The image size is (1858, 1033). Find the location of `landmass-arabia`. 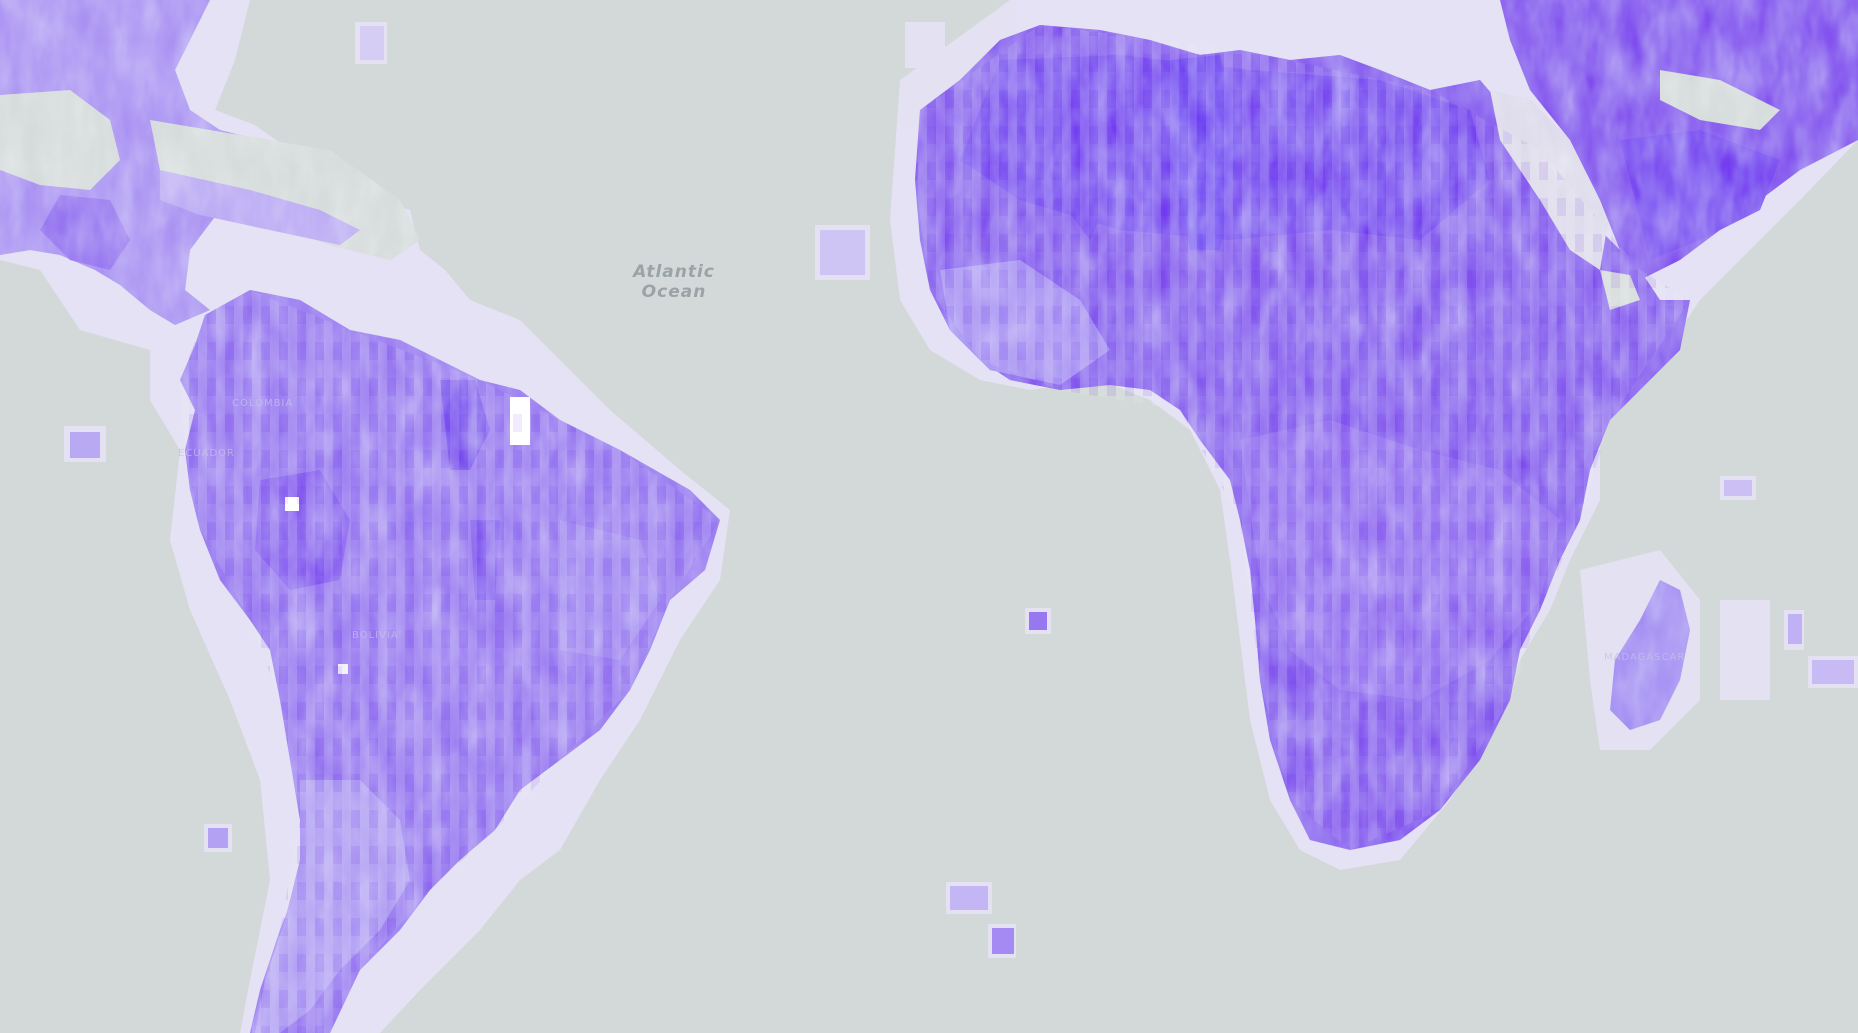

landmass-arabia is located at coordinates (1679, 140).